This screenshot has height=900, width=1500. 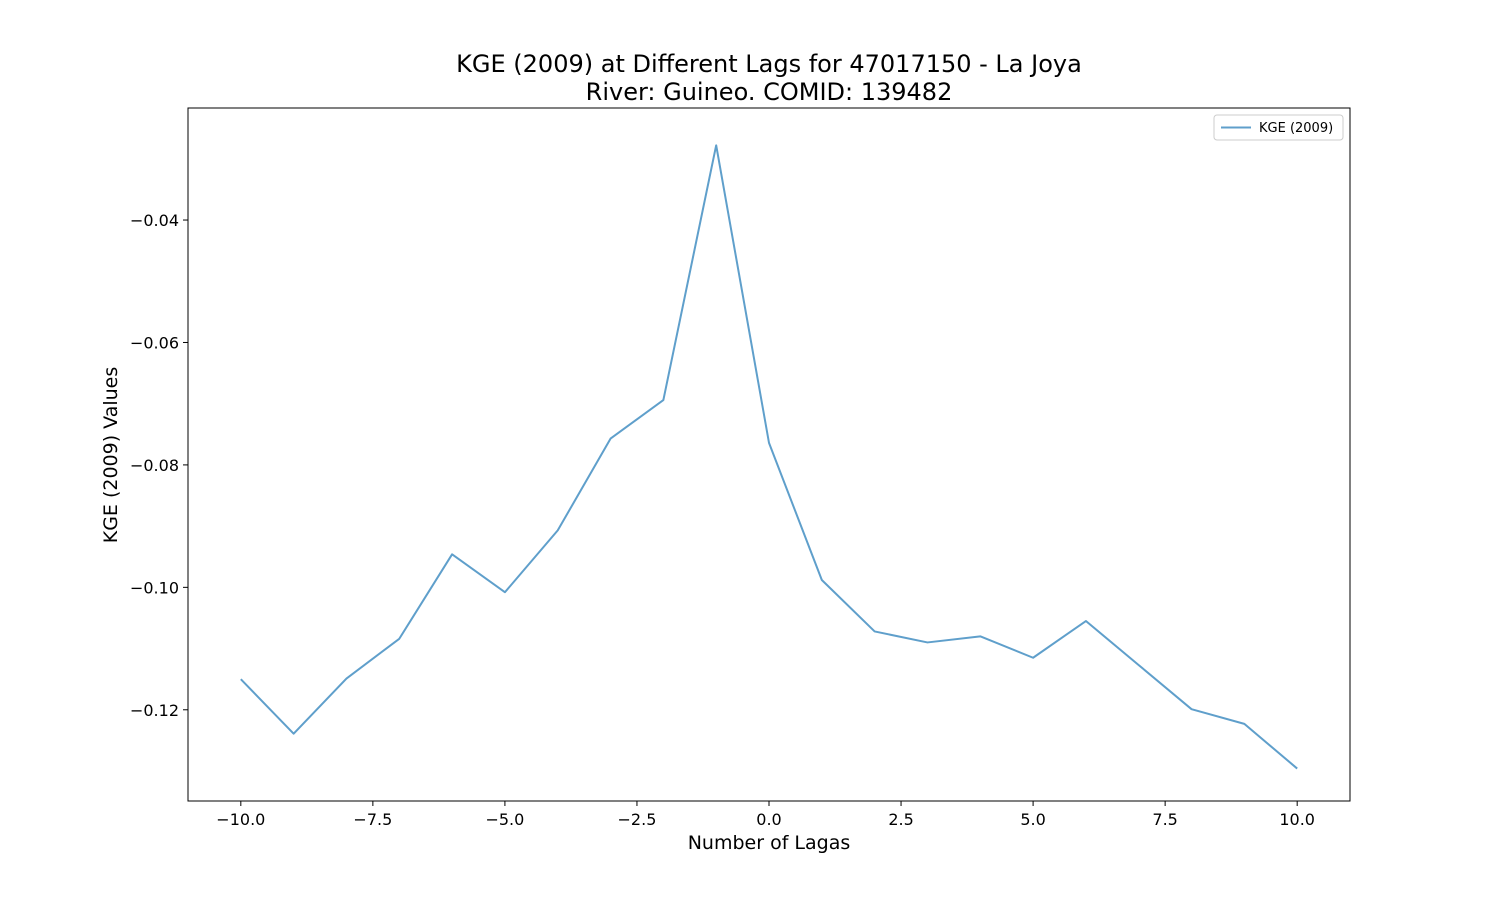 What do you see at coordinates (504, 819) in the screenshot?
I see `x-tick-label: −5.0` at bounding box center [504, 819].